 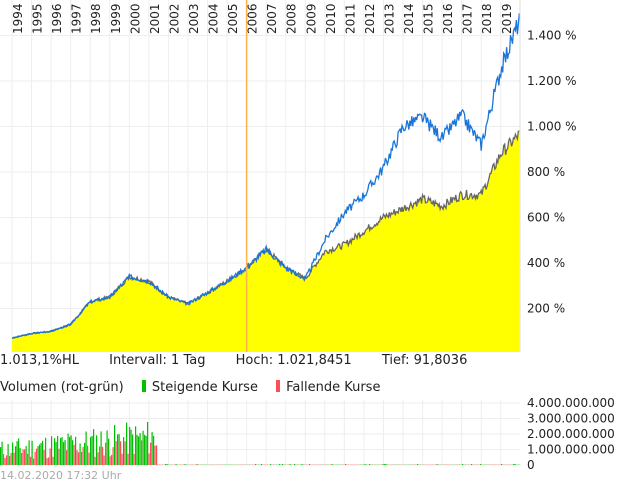 What do you see at coordinates (214, 18) in the screenshot?
I see `year-label: 2004` at bounding box center [214, 18].